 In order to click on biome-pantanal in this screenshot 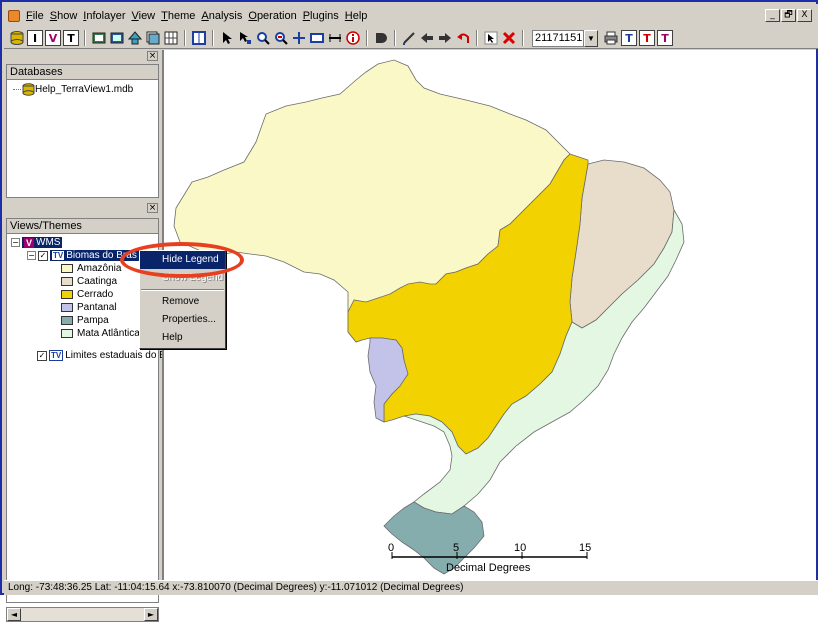, I will do `click(388, 380)`.